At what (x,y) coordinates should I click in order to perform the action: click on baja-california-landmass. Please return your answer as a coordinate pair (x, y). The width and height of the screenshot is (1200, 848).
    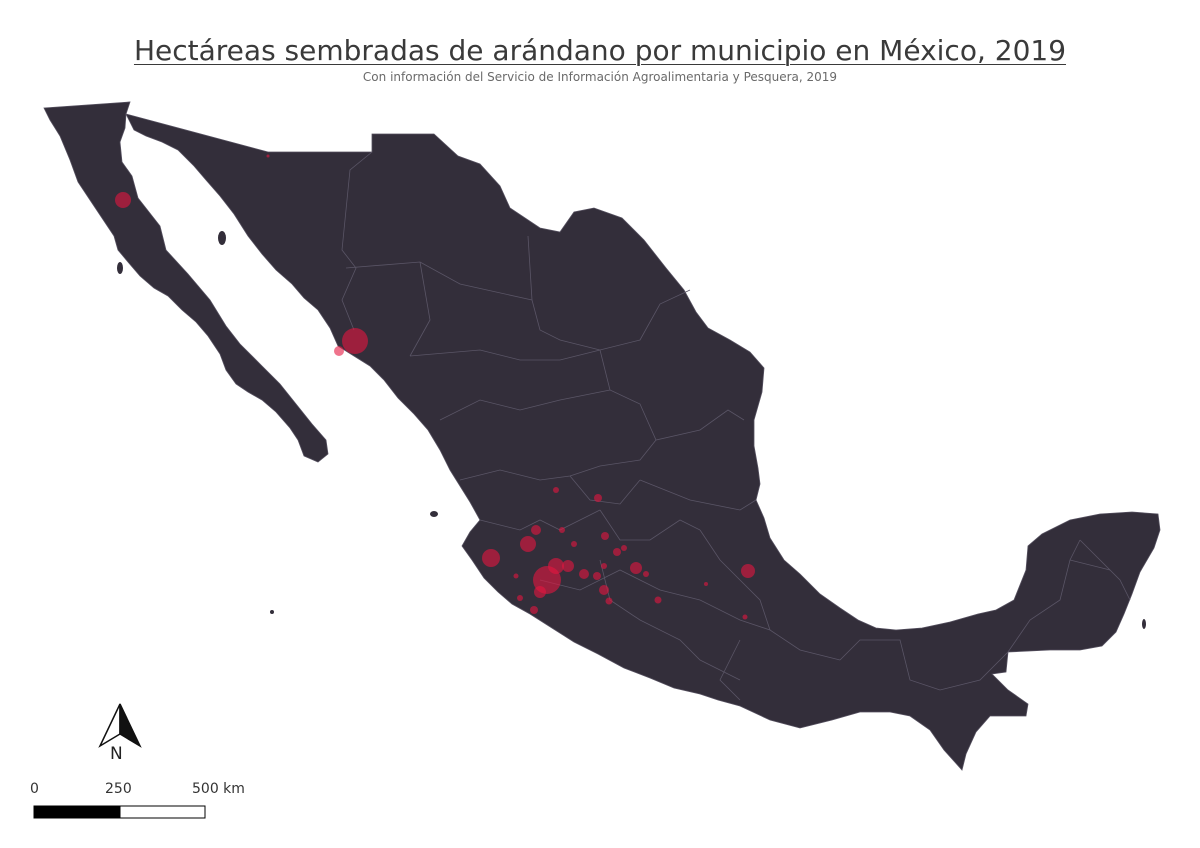
    Looking at the image, I should click on (186, 282).